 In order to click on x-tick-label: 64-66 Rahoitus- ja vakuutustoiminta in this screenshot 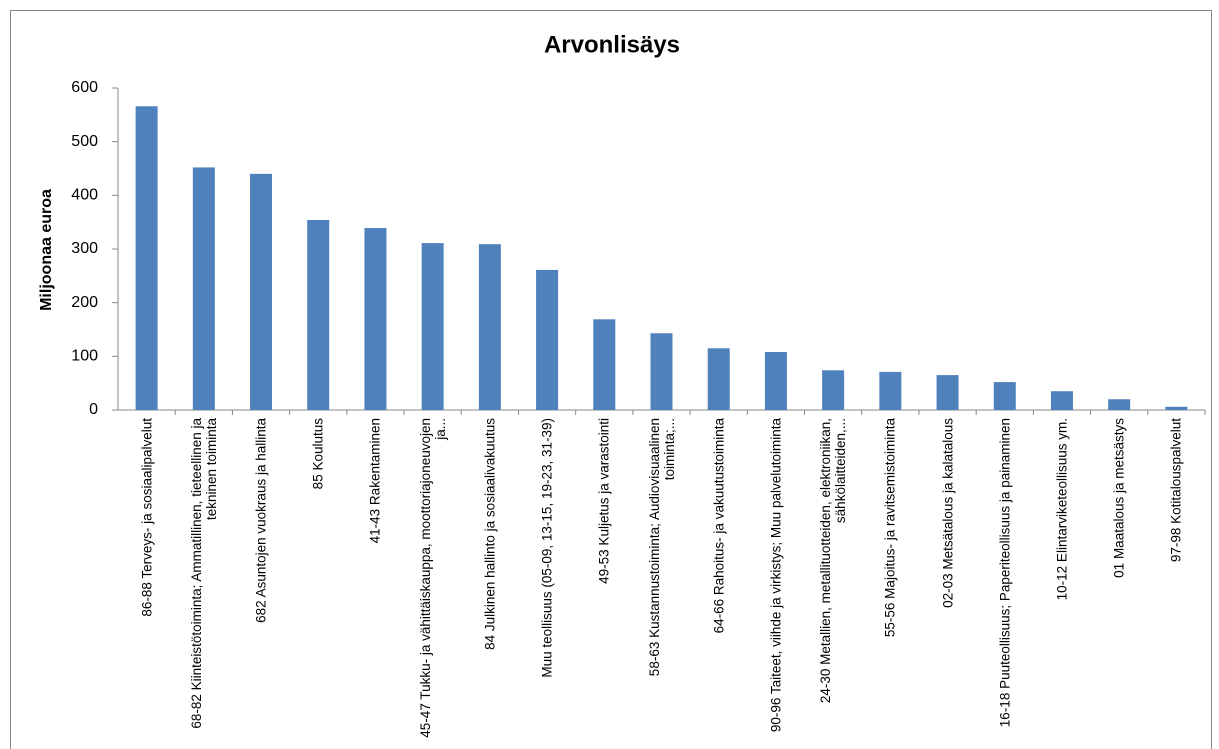, I will do `click(719, 526)`.